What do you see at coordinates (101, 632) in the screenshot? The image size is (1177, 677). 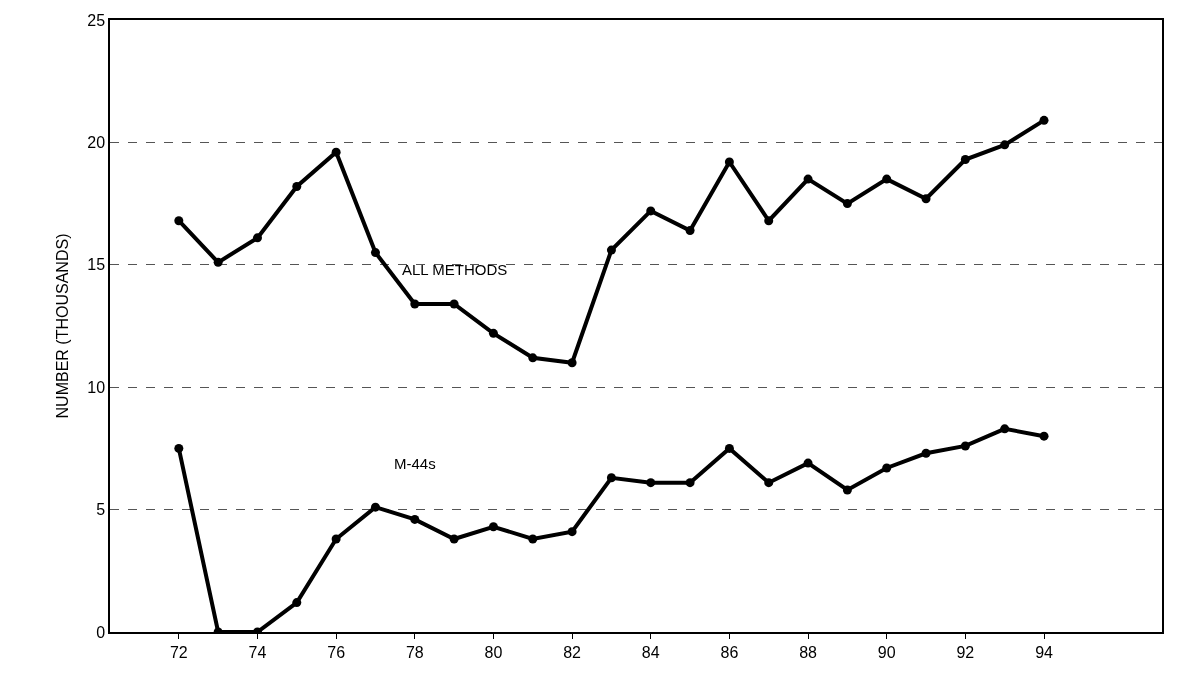 I see `y-tick-label: 0` at bounding box center [101, 632].